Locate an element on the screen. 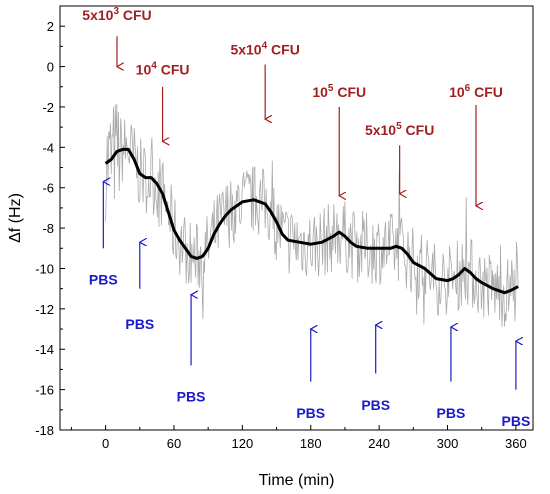  x-tick-label: 180 is located at coordinates (311, 443).